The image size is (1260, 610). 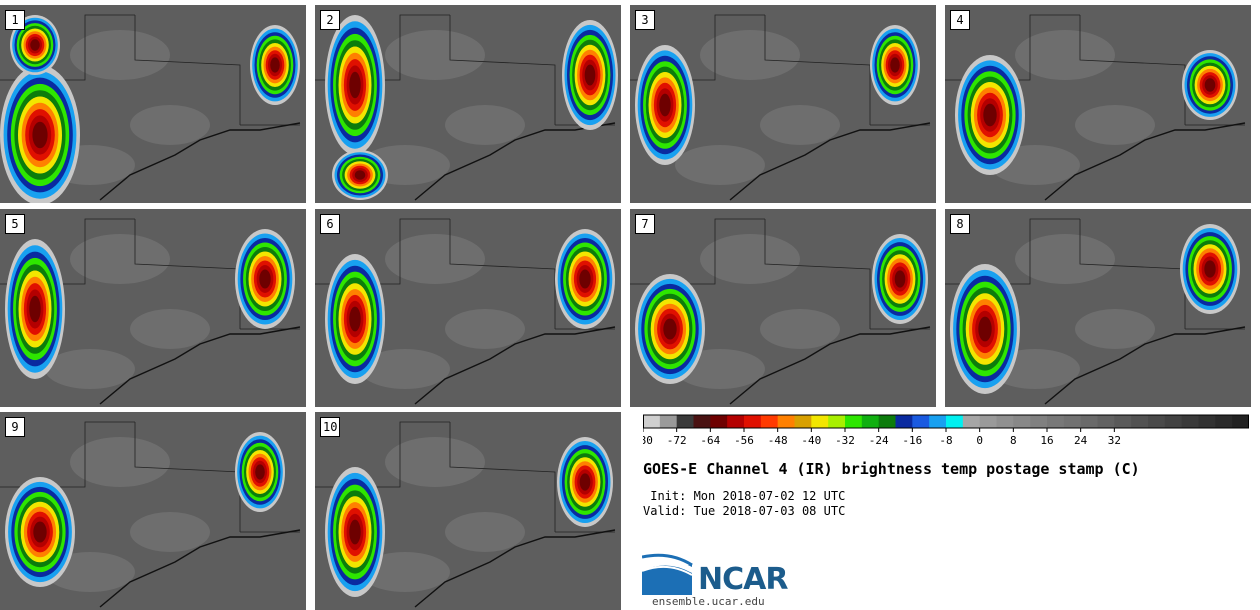 I want to click on legend-tick-label: -72, so click(x=677, y=440).